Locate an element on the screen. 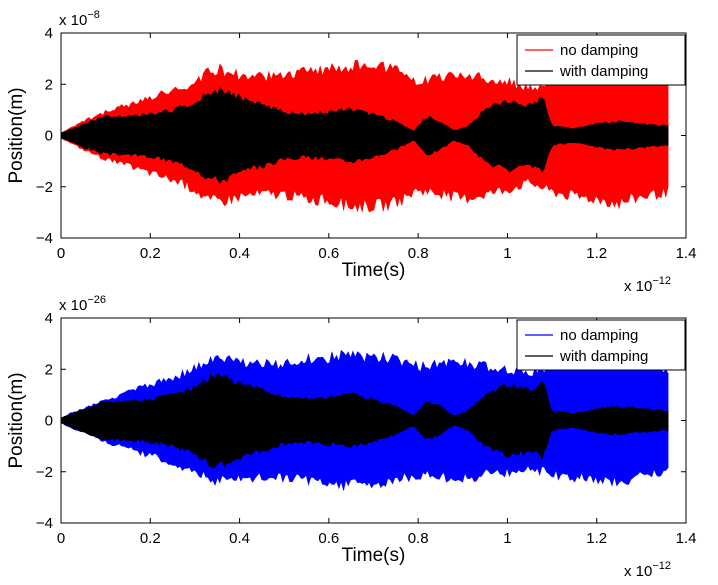 The width and height of the screenshot is (718, 585). y-multiplier-exponent: −26 is located at coordinates (96, 300).